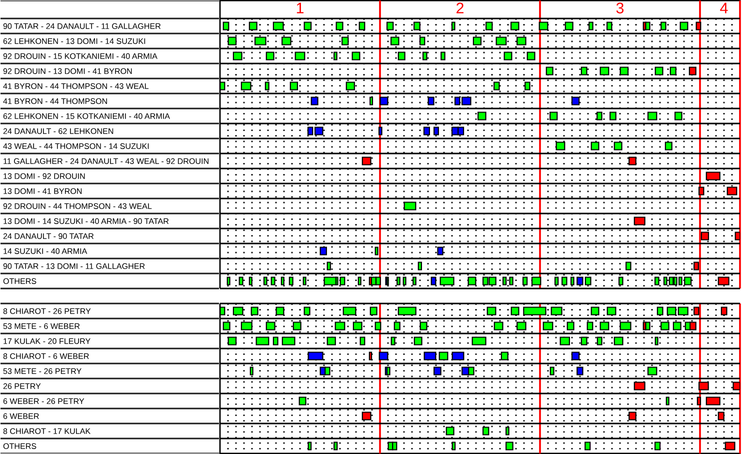 This screenshot has height=454, width=742. Describe the element at coordinates (74, 266) in the screenshot. I see `y-tick-label: 90 TATAR - 13 DOMI - 11 GALLAGHER` at that location.